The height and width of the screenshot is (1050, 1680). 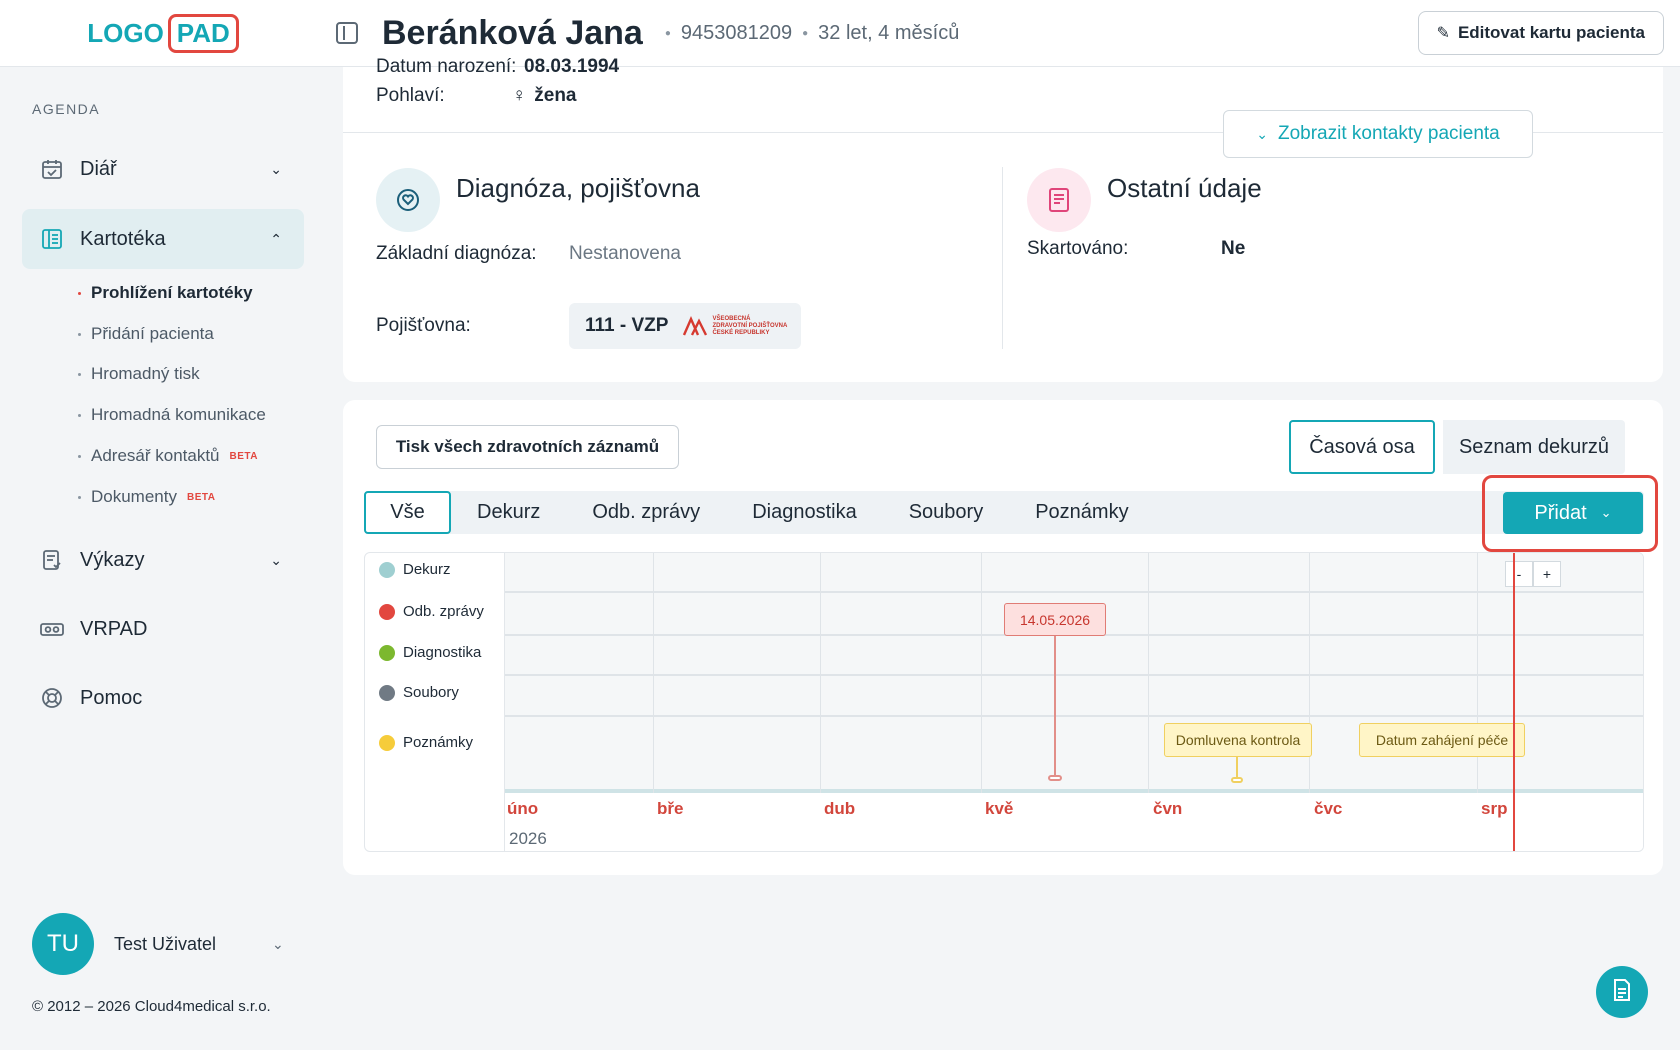 What do you see at coordinates (410, 95) in the screenshot?
I see `sex-label: Pohlaví:` at bounding box center [410, 95].